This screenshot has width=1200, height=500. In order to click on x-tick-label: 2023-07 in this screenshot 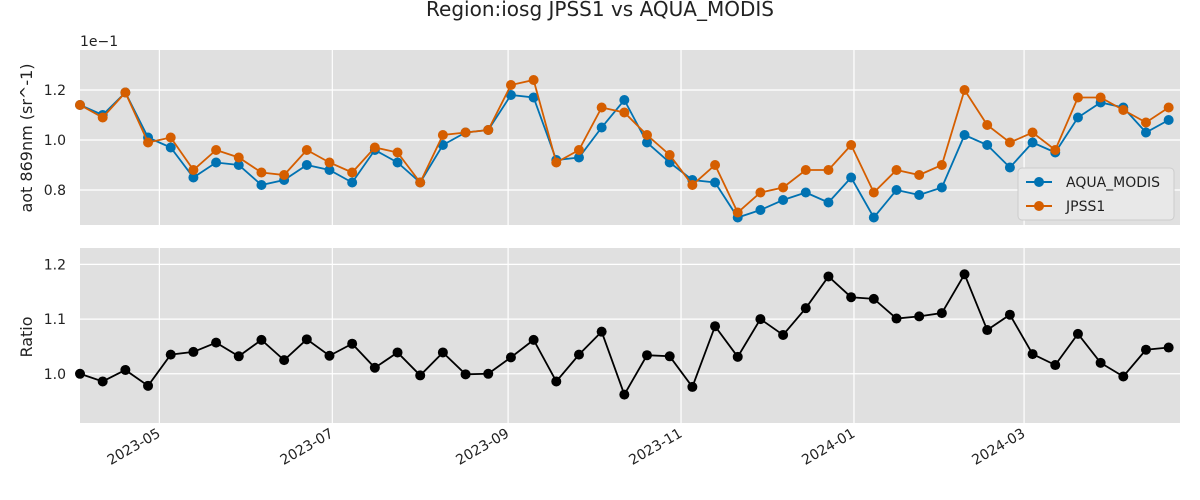, I will do `click(307, 447)`.